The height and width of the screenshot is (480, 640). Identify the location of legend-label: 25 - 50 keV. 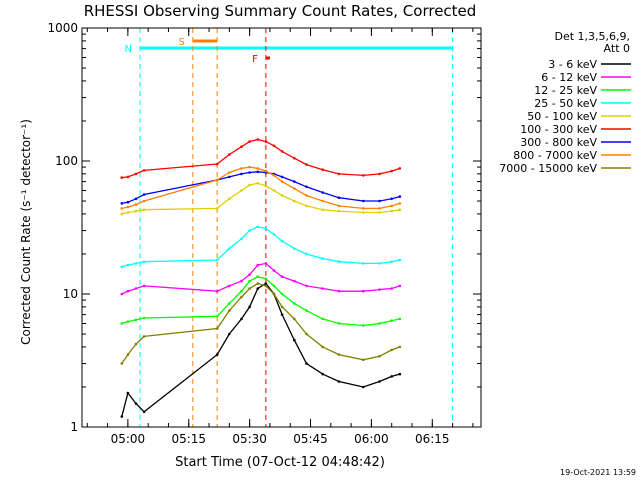
(565, 103).